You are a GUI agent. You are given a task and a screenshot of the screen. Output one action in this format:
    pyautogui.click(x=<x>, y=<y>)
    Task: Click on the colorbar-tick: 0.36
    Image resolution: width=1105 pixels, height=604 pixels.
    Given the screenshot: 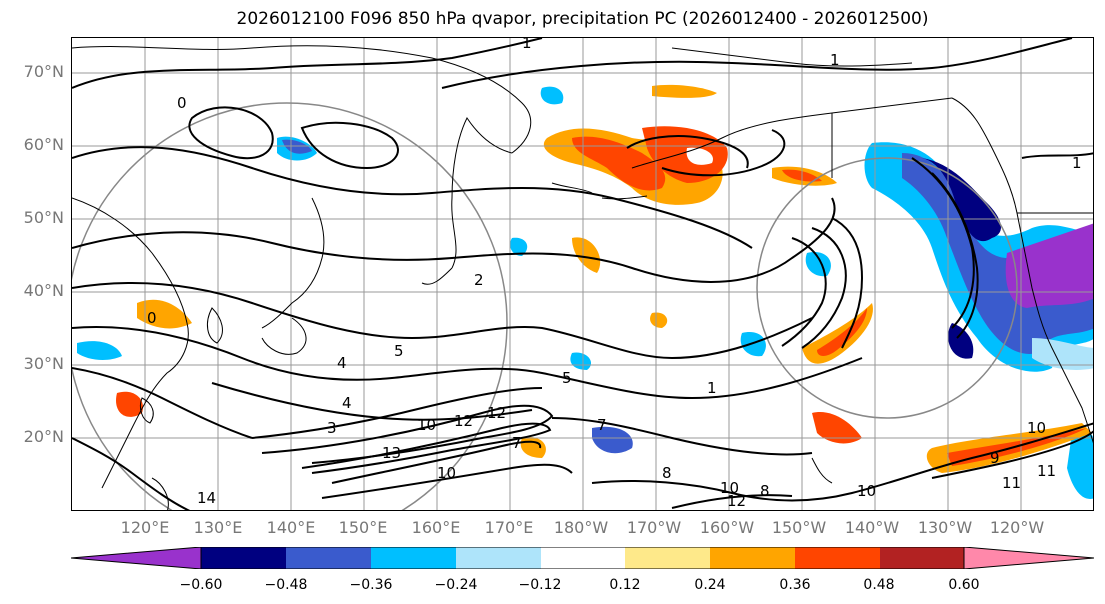 What is the action you would take?
    pyautogui.click(x=795, y=585)
    